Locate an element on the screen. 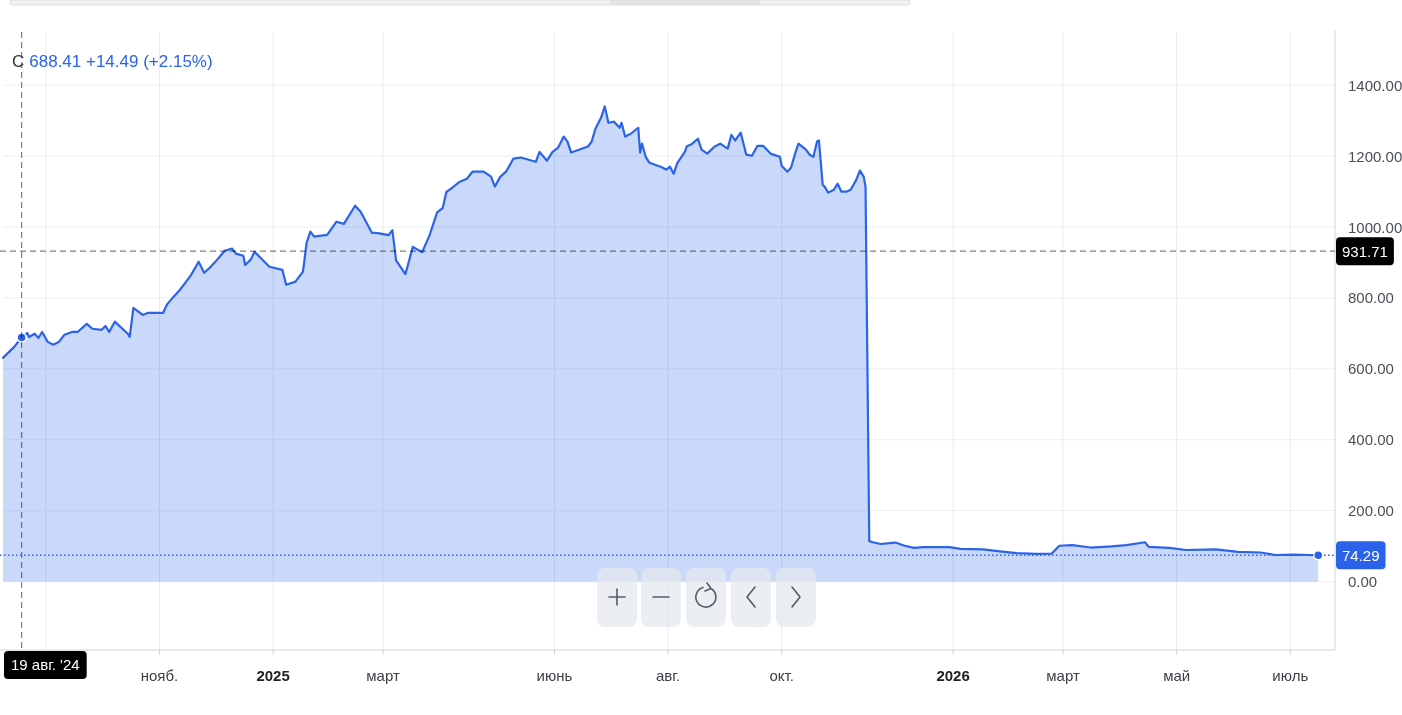  y-tick-label: 1400.00 is located at coordinates (1375, 85).